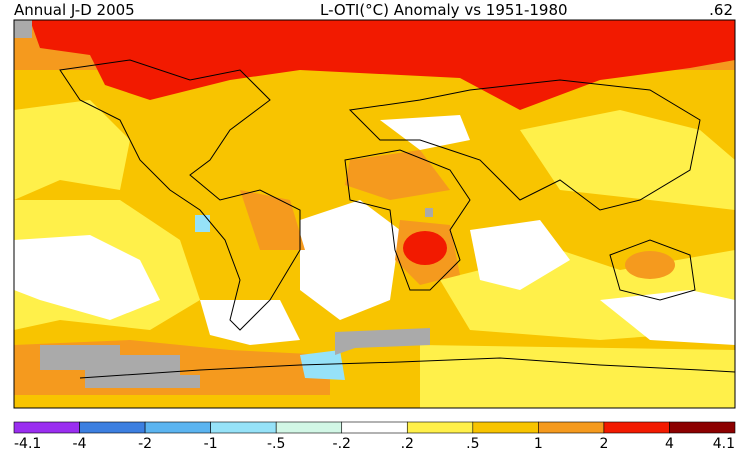 The image size is (740, 458). What do you see at coordinates (342, 444) in the screenshot?
I see `legend-label: -.2` at bounding box center [342, 444].